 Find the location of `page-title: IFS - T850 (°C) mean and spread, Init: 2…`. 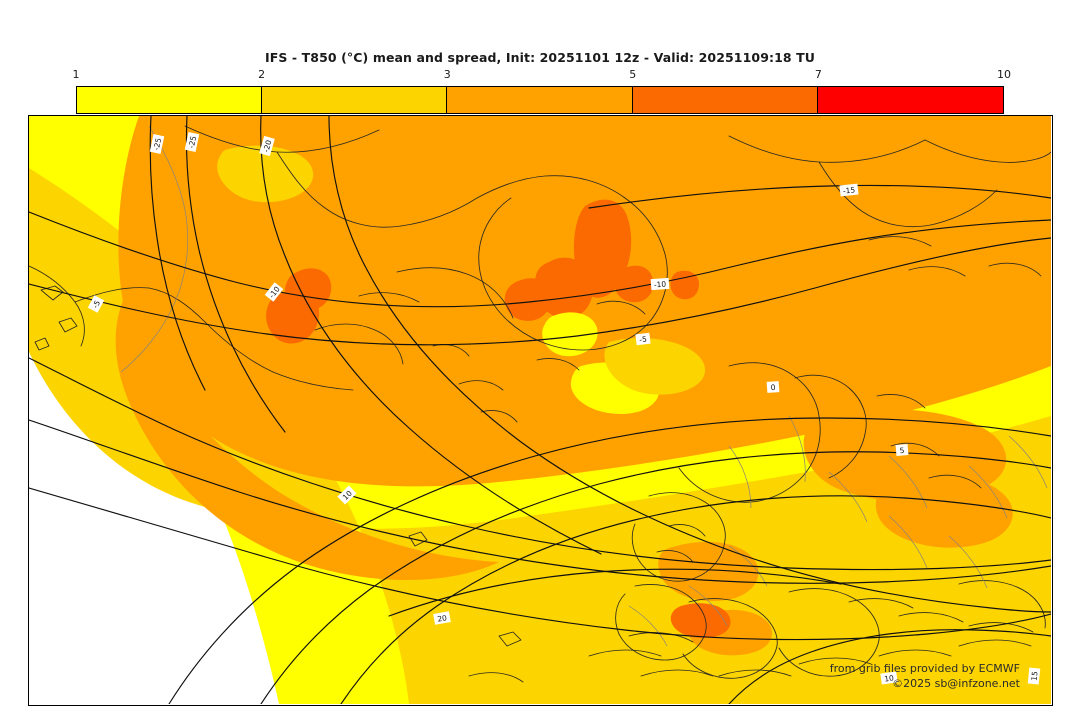

page-title: IFS - T850 (°C) mean and spread, Init: 2… is located at coordinates (540, 57).